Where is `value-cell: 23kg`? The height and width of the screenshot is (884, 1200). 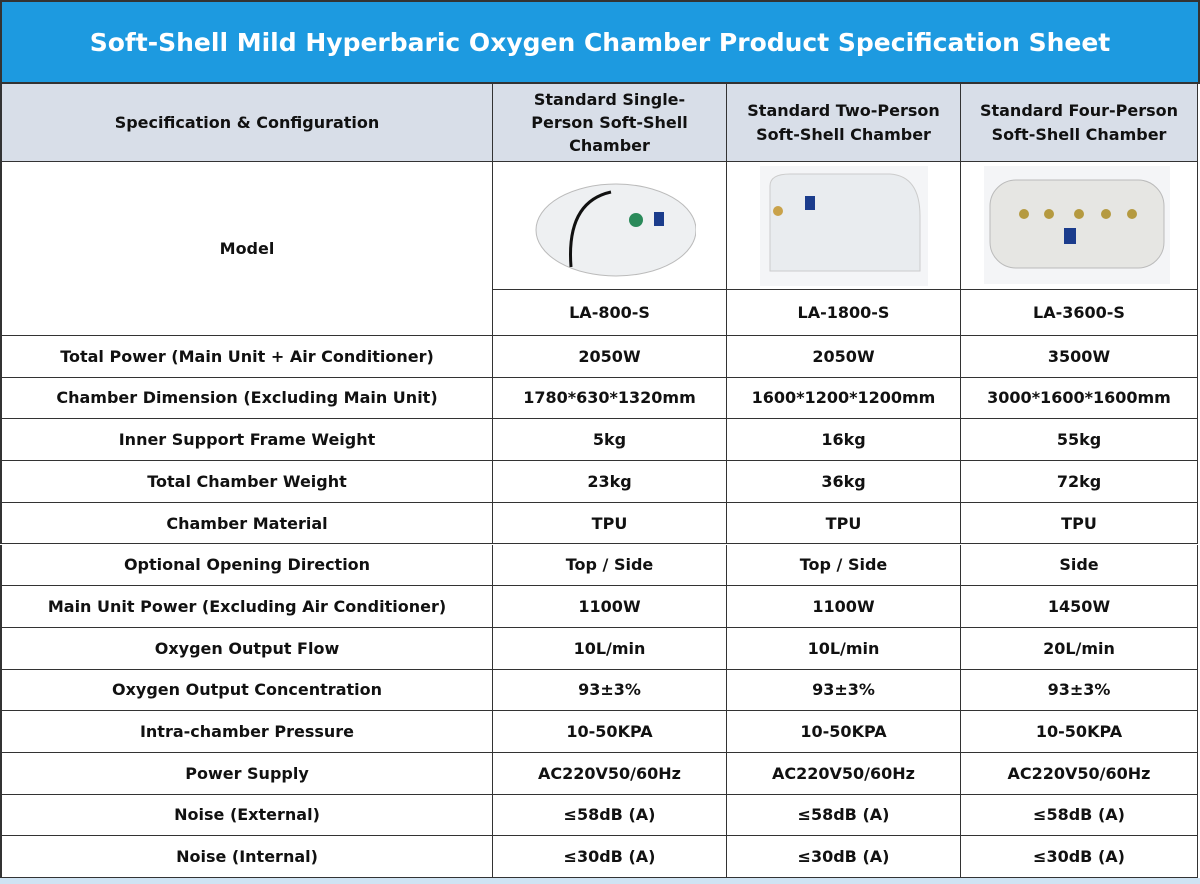
value-cell: 23kg is located at coordinates (610, 482).